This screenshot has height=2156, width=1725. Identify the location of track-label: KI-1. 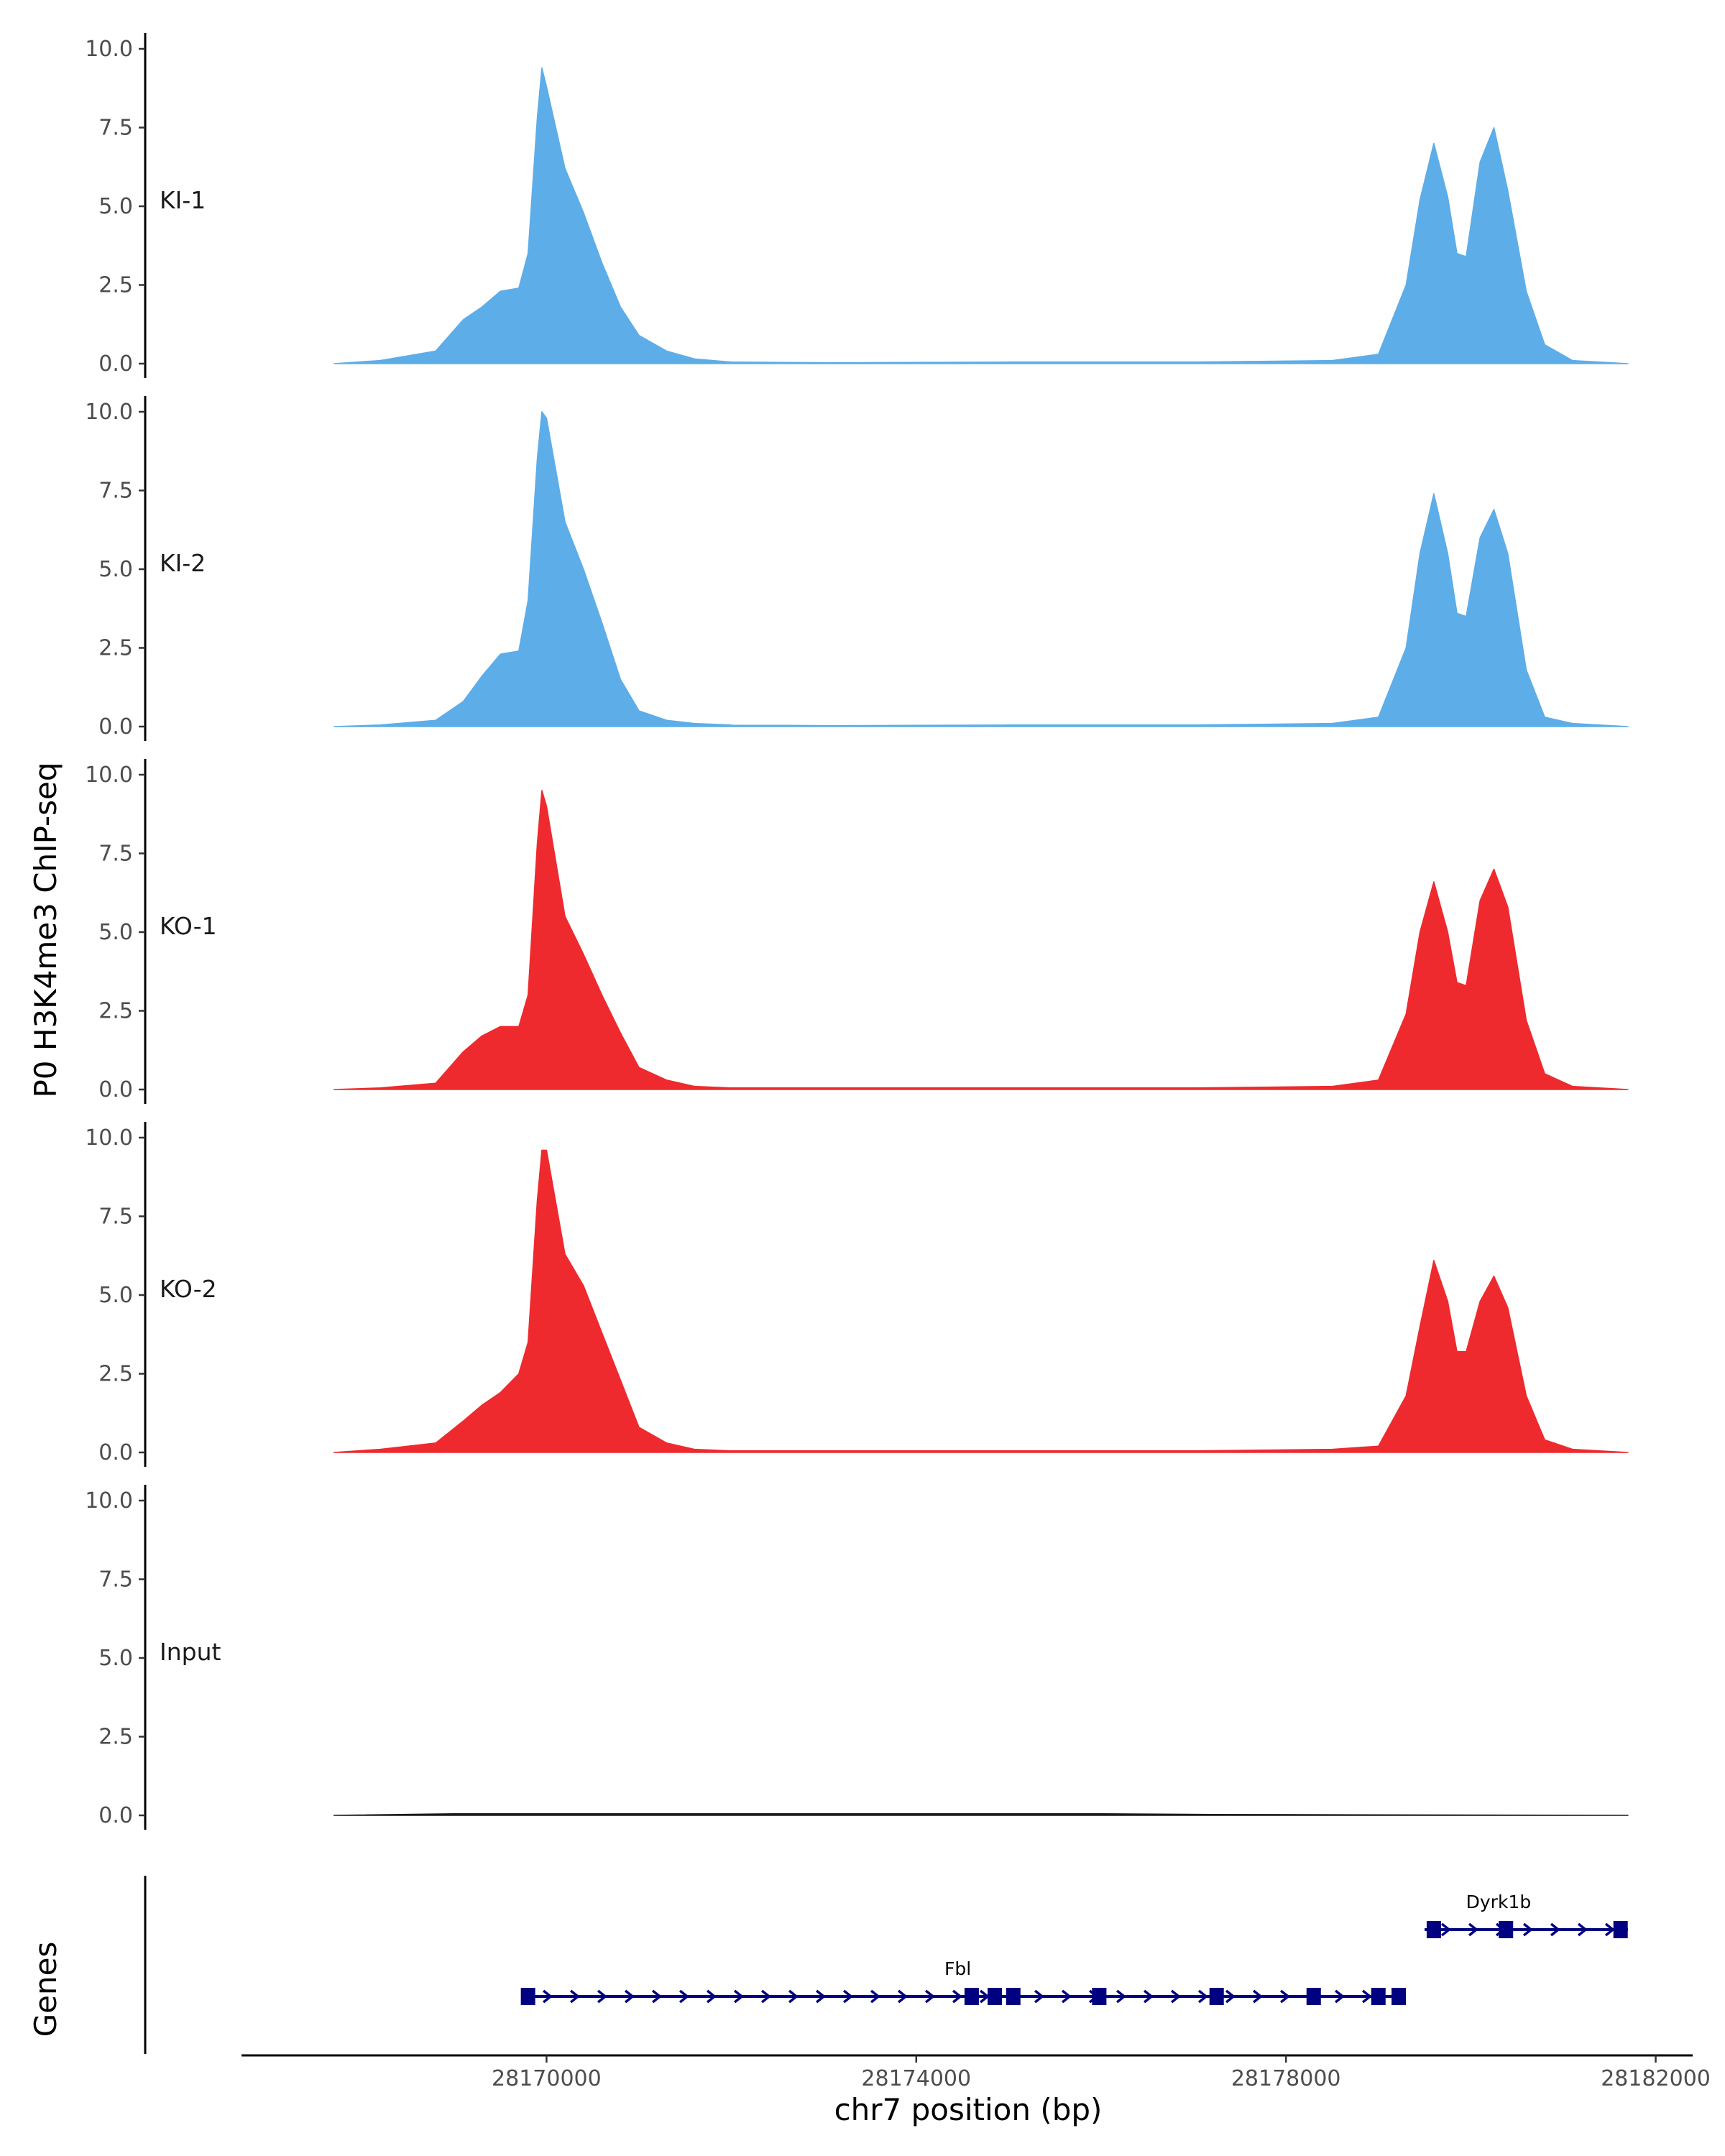
(183, 200).